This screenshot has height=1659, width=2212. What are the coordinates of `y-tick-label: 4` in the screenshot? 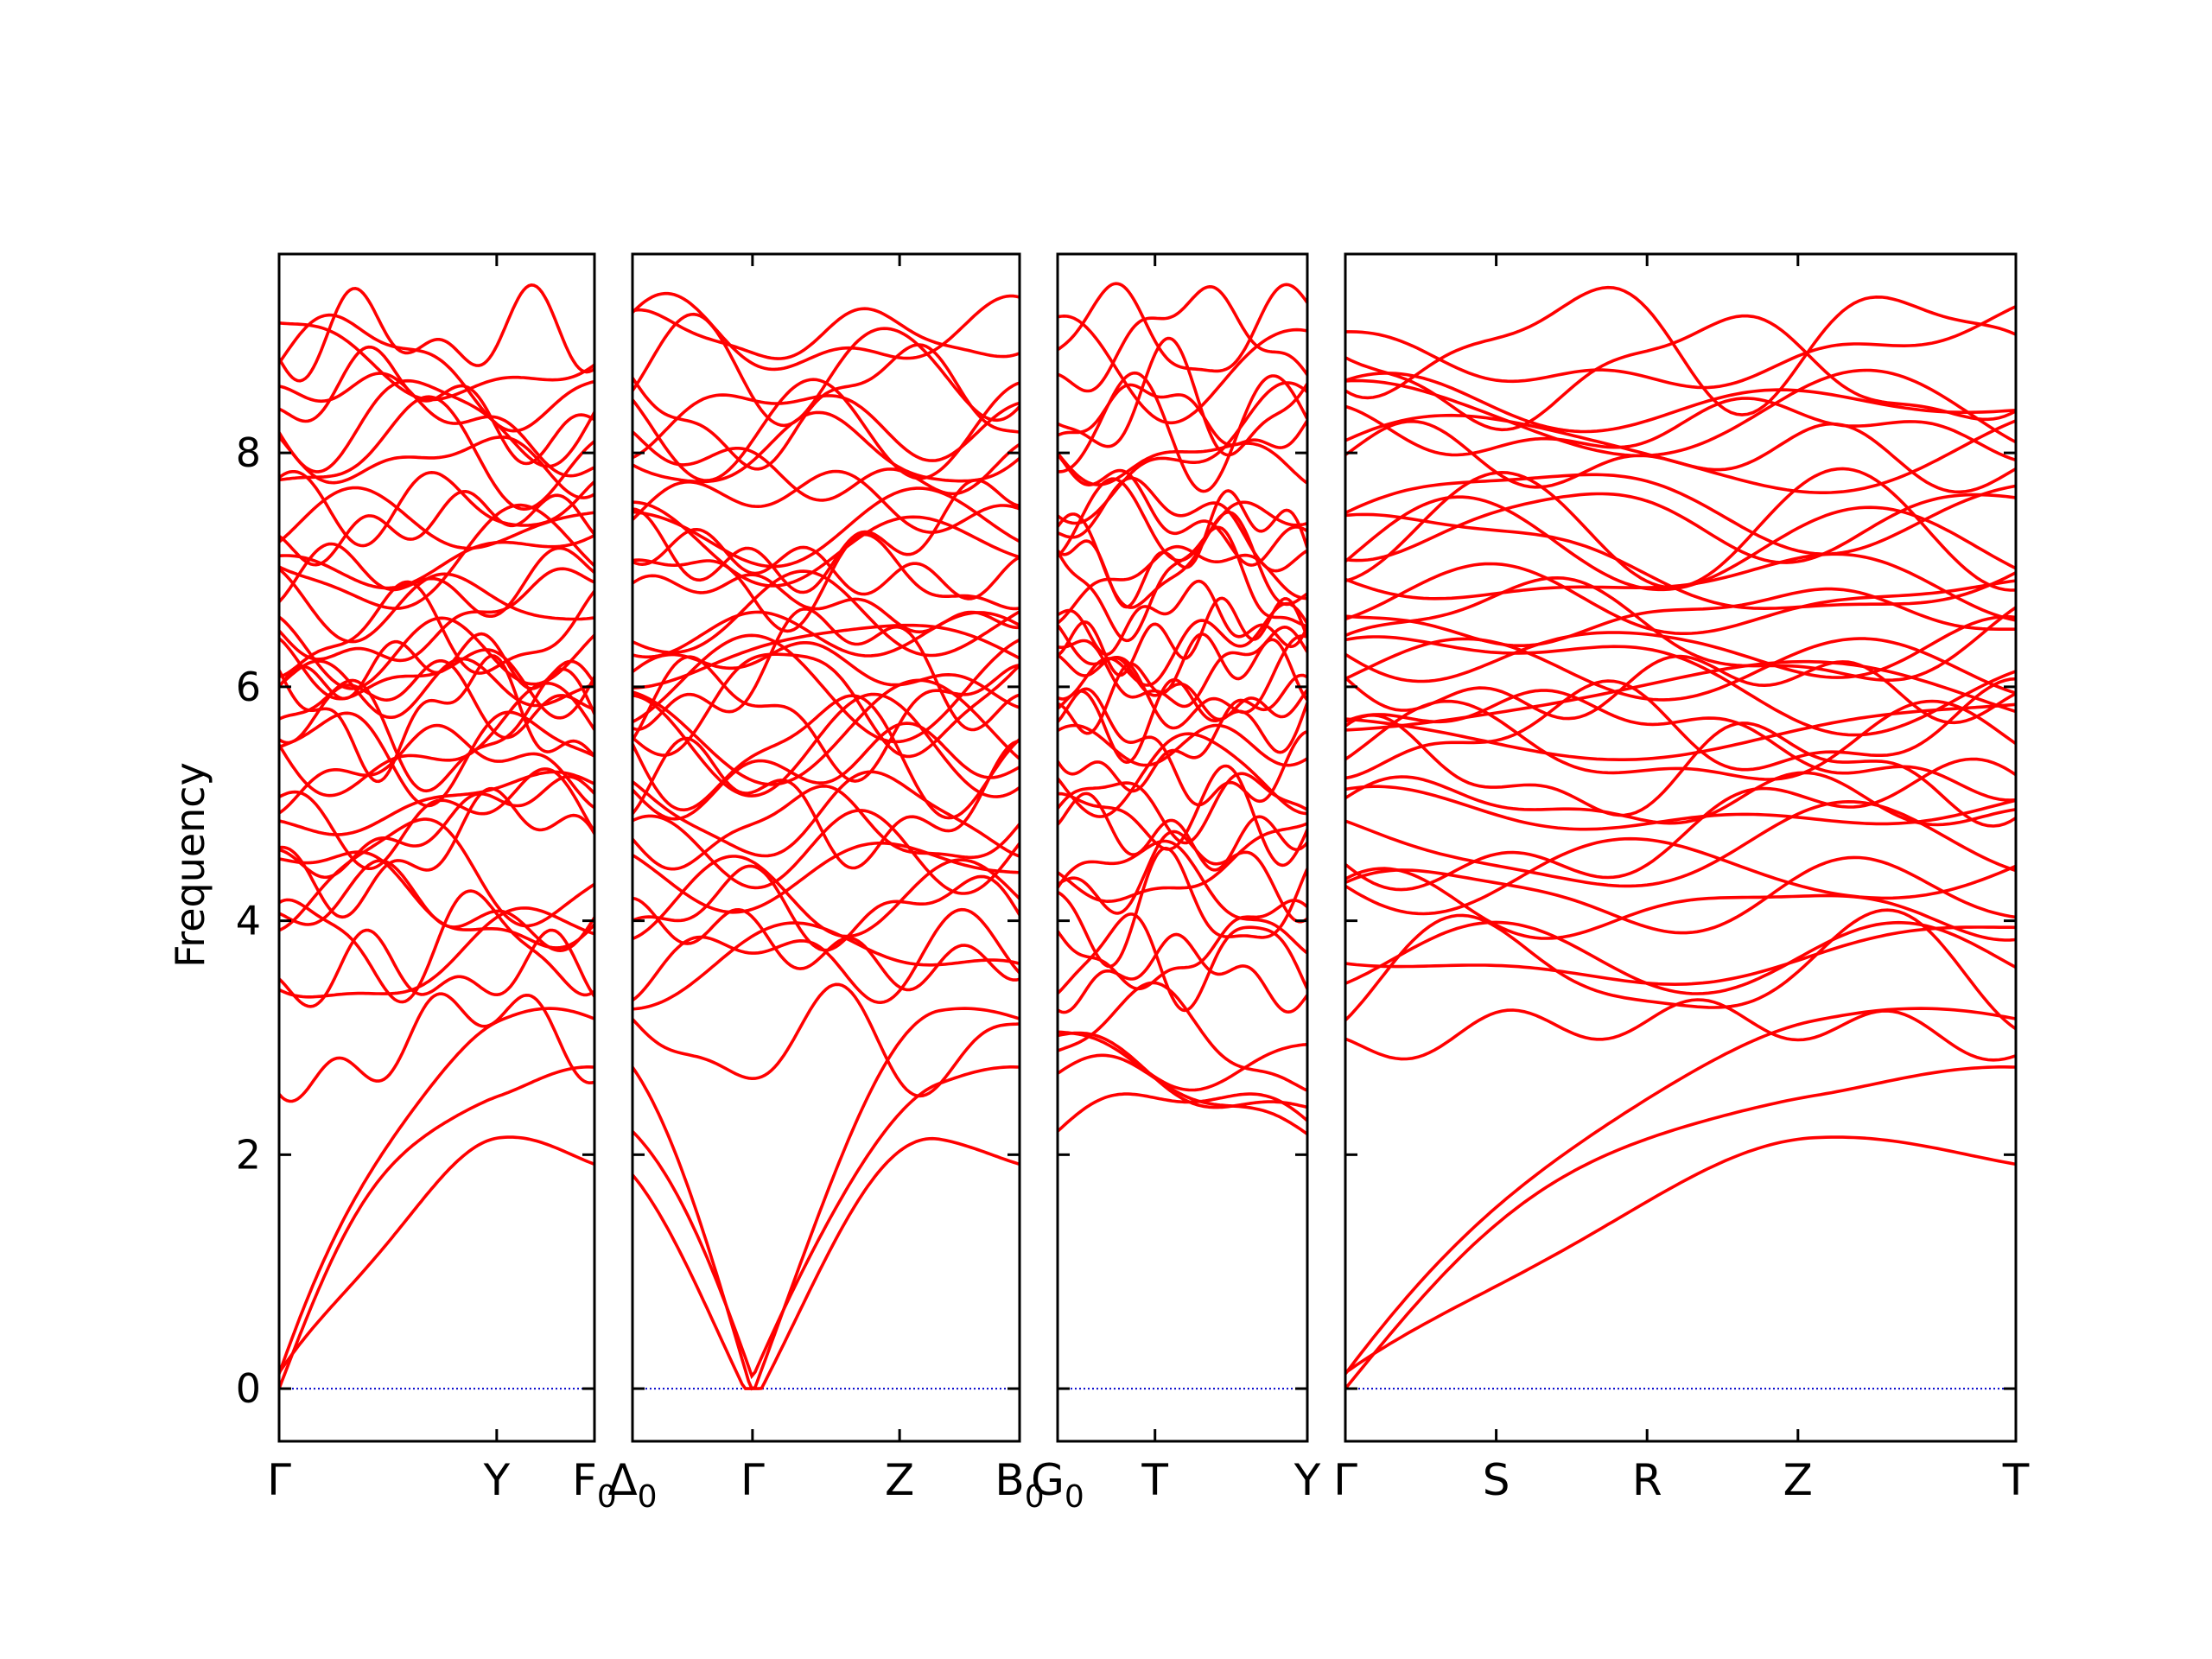 It's located at (248, 921).